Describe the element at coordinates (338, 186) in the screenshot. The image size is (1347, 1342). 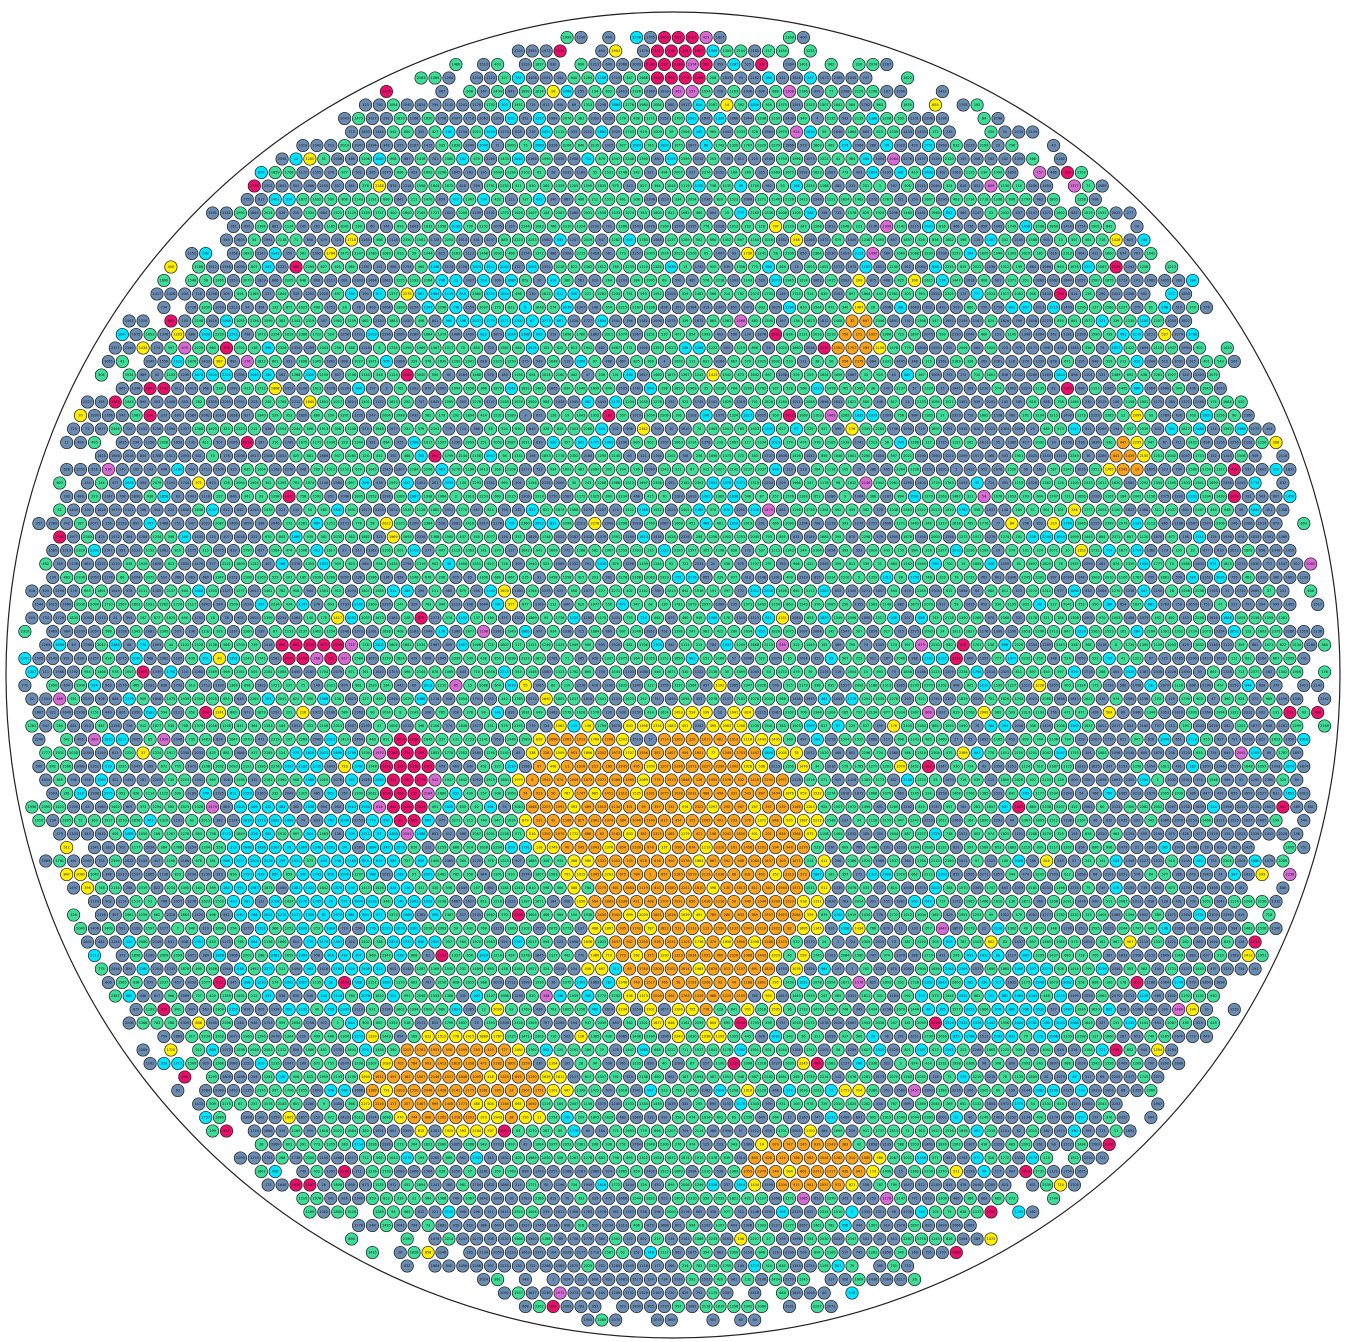
I see `grid-node: 557` at that location.